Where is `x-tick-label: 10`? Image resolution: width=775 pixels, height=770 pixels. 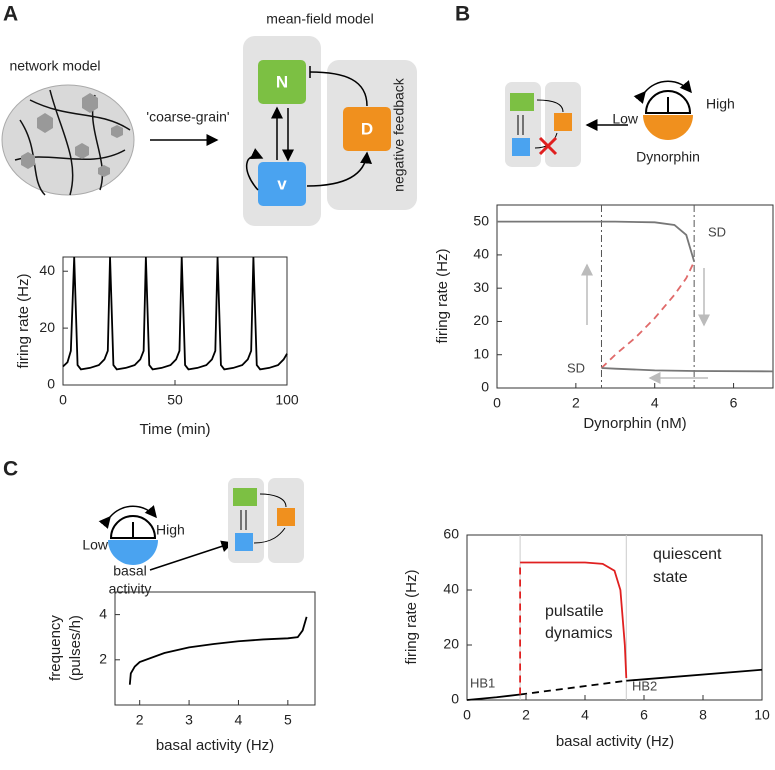
x-tick-label: 10 is located at coordinates (762, 715).